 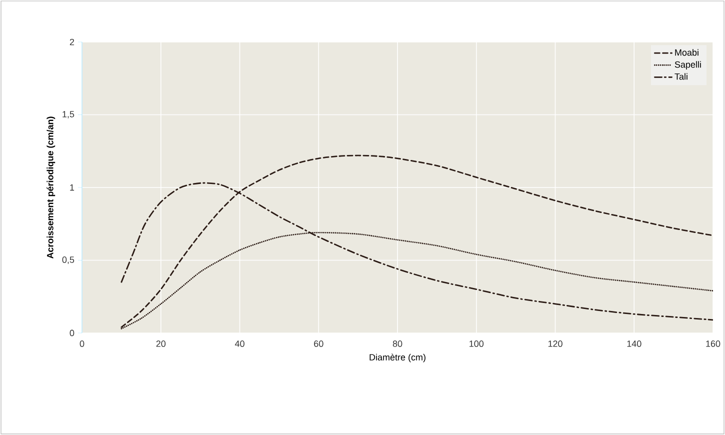 What do you see at coordinates (82, 343) in the screenshot?
I see `x-tick-label: 0` at bounding box center [82, 343].